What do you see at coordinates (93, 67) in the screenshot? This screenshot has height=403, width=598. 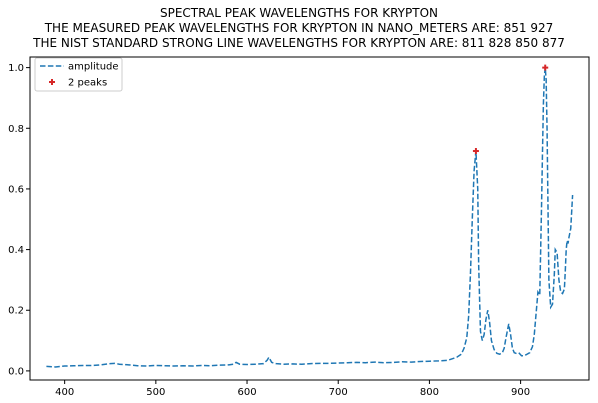 I see `legend-amplitude-label: amplitude` at bounding box center [93, 67].